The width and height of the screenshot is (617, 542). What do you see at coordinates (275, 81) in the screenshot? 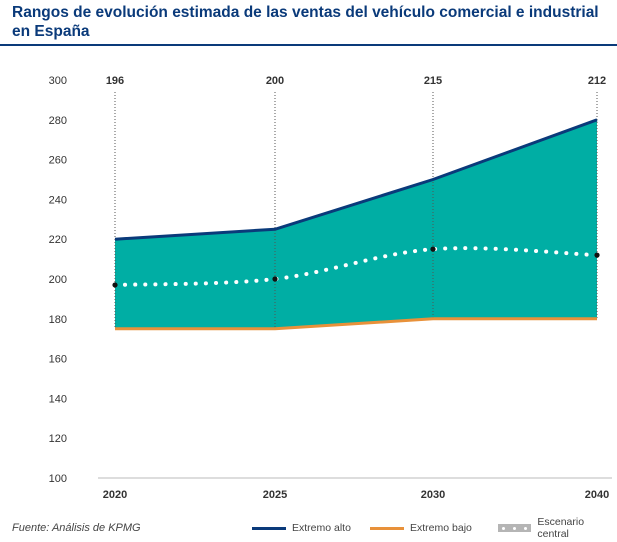
I see `annotation-label: 200` at bounding box center [275, 81].